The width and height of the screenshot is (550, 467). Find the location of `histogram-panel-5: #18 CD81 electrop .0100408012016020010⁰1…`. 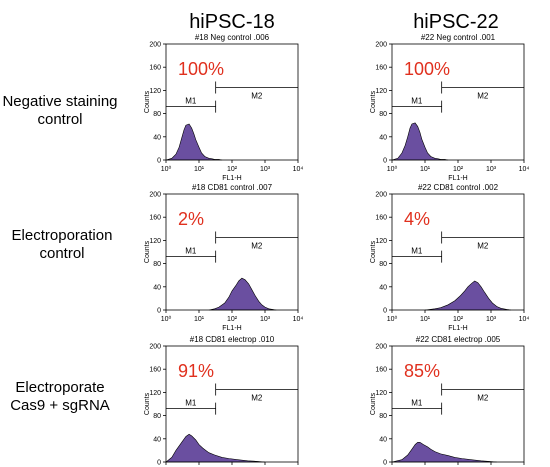

histogram-panel-5: #18 CD81 electrop .0100408012016020010⁰1… is located at coordinates (221, 401).